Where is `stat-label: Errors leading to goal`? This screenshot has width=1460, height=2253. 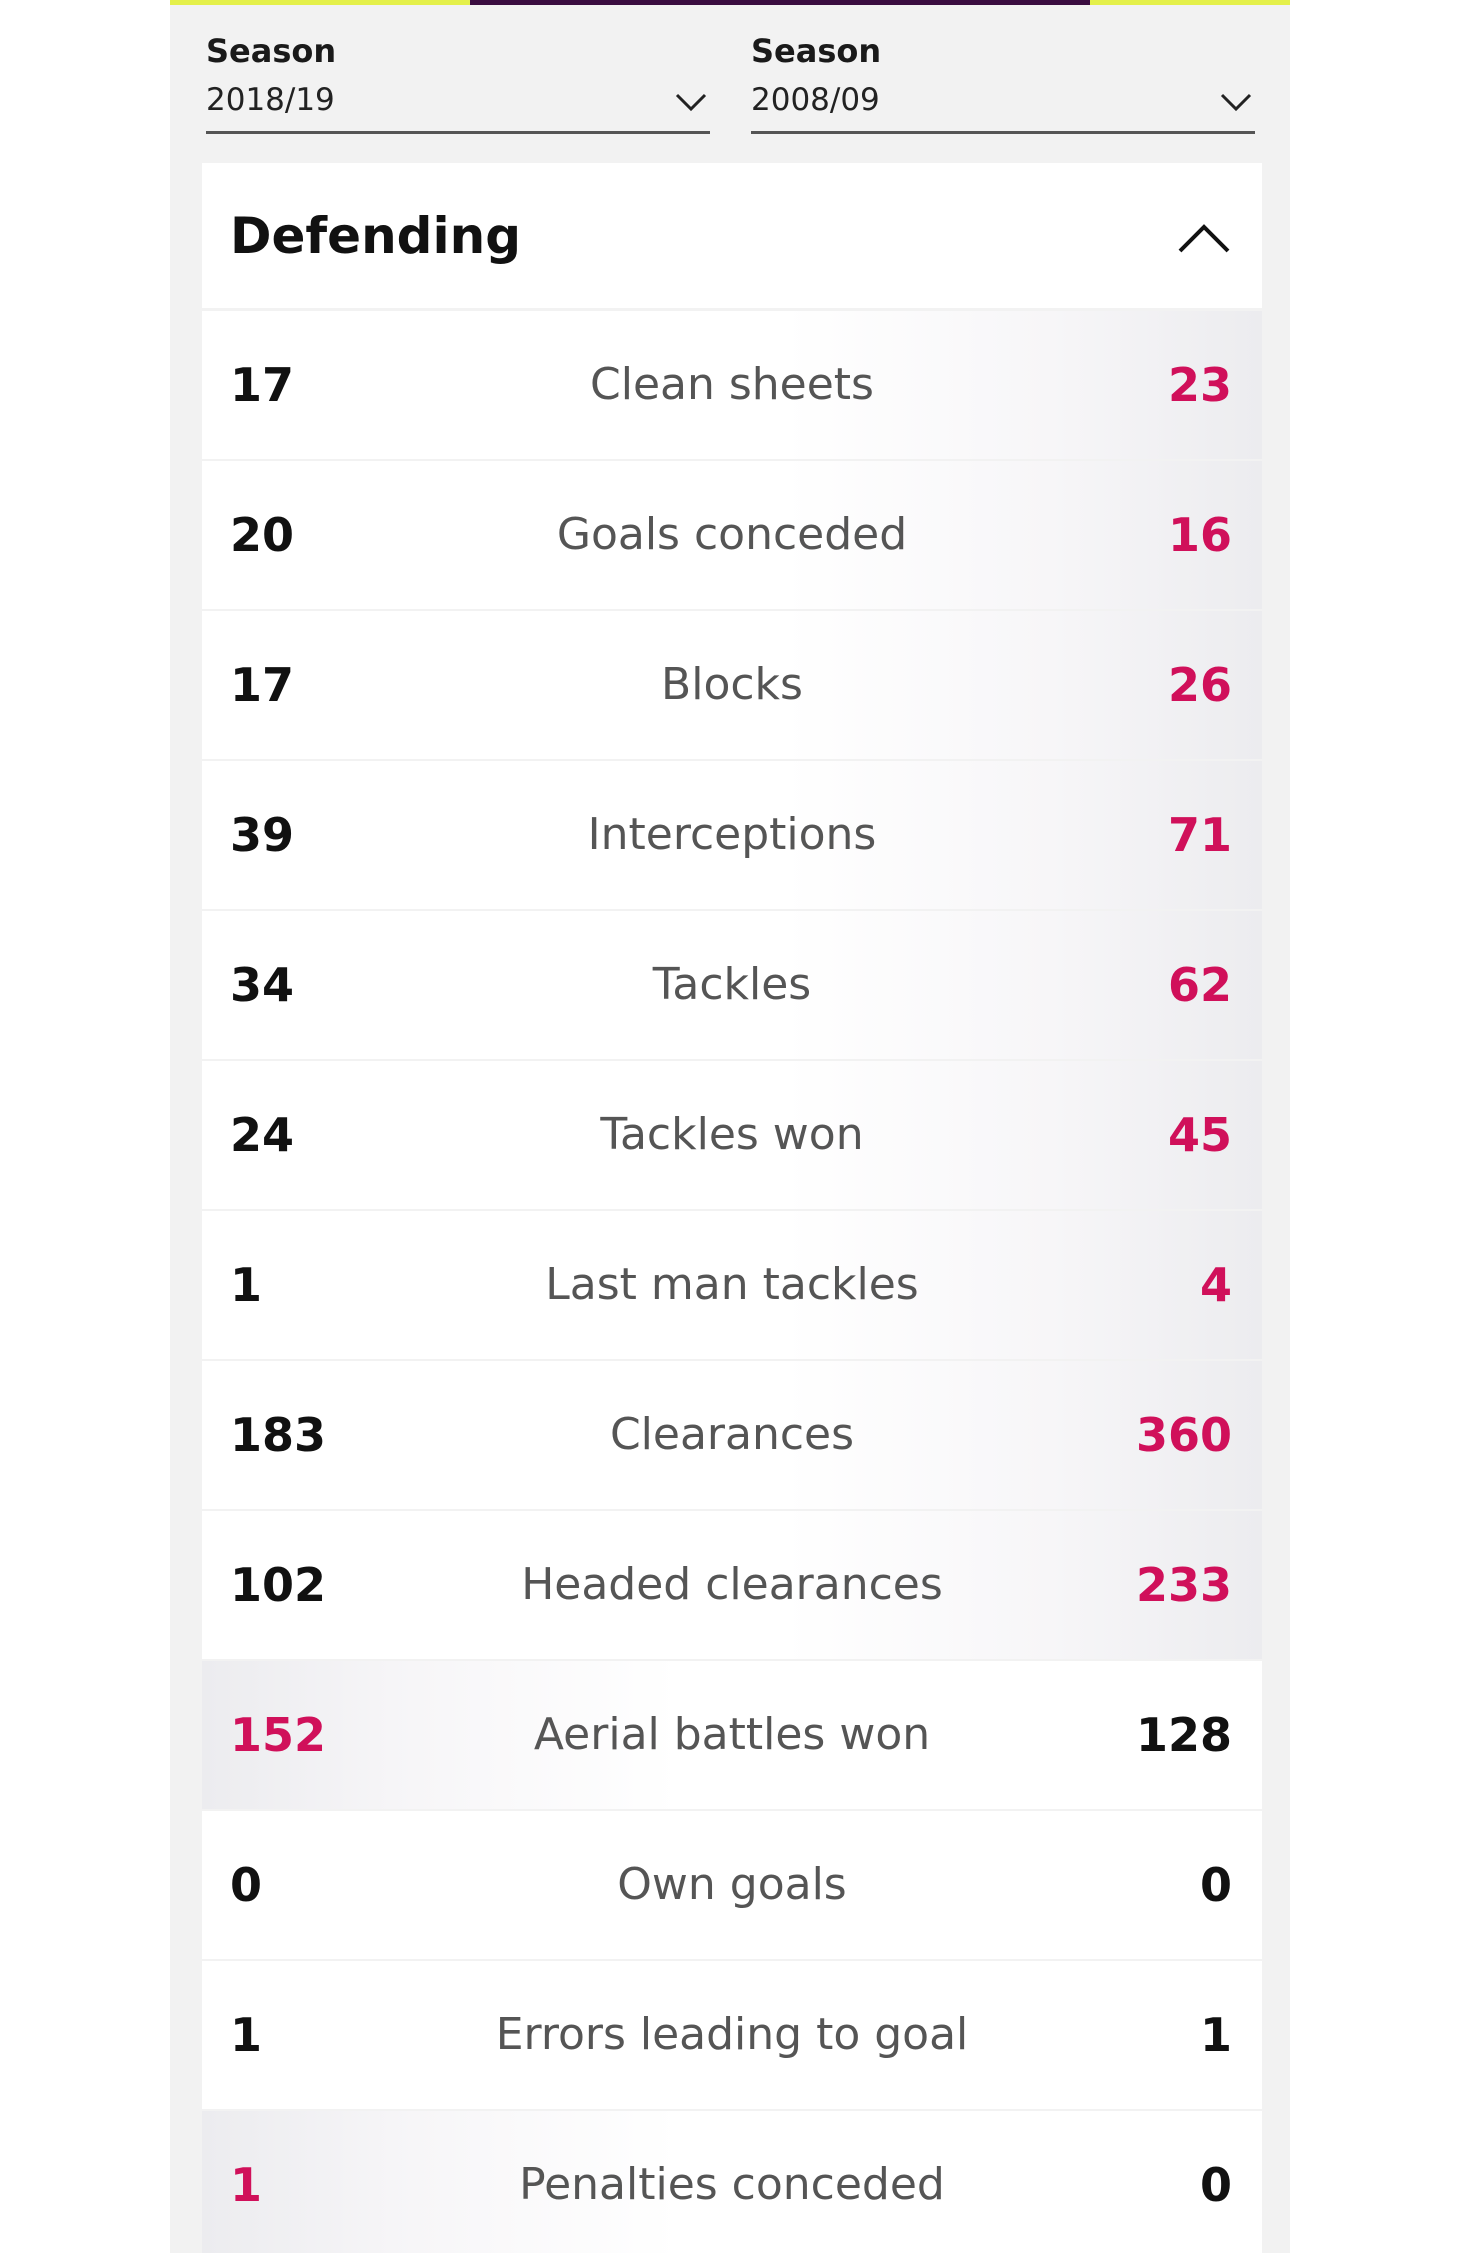 stat-label: Errors leading to goal is located at coordinates (732, 2034).